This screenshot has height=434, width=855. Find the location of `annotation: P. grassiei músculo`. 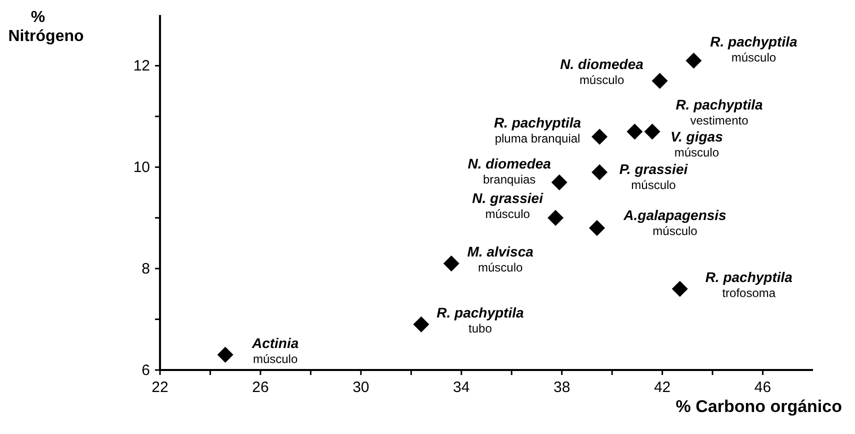

annotation: P. grassiei músculo is located at coordinates (654, 176).